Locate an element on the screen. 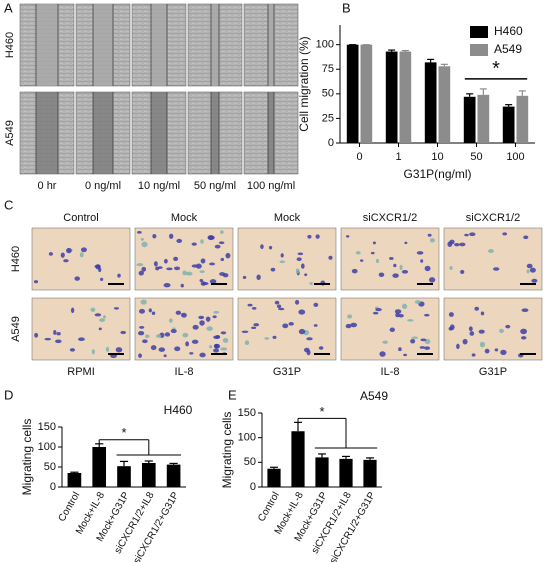 The height and width of the screenshot is (562, 550). significance-star: * is located at coordinates (496, 69).